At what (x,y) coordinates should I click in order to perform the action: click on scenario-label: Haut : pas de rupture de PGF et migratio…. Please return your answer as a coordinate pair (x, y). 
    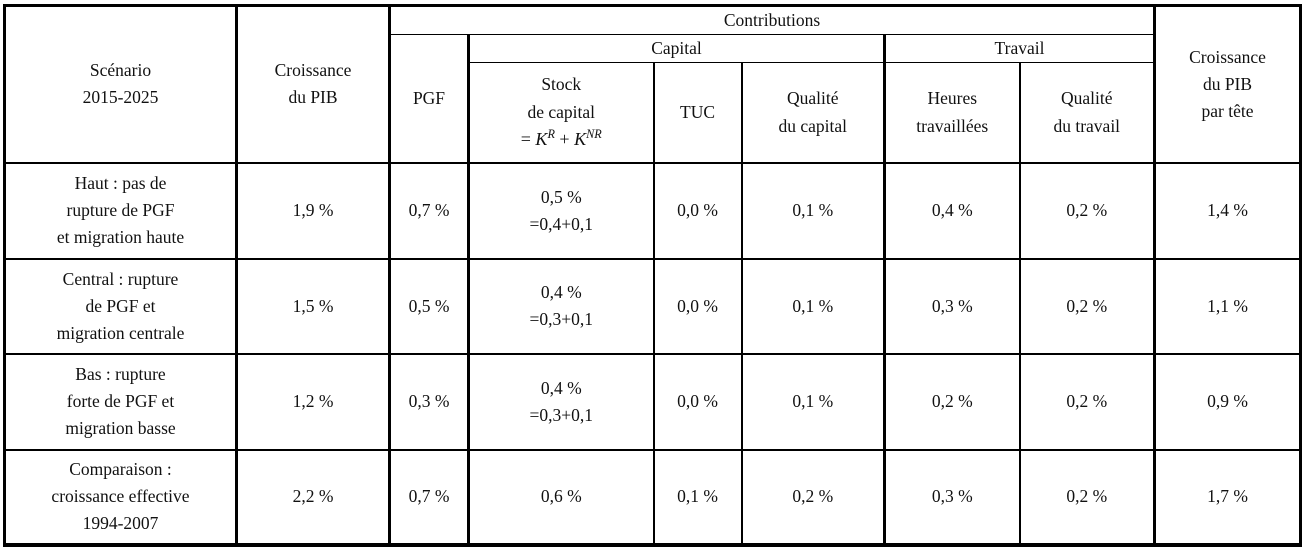
    Looking at the image, I should click on (120, 210).